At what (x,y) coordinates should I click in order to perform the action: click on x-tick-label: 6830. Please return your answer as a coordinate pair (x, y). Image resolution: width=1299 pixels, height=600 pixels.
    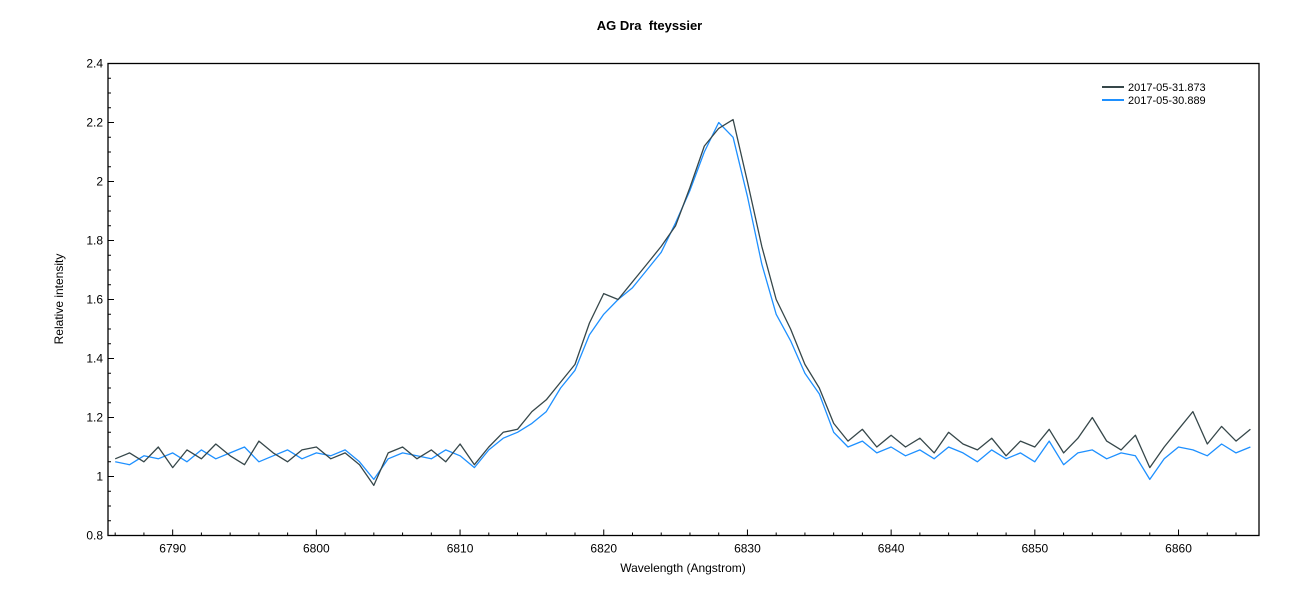
    Looking at the image, I should click on (747, 549).